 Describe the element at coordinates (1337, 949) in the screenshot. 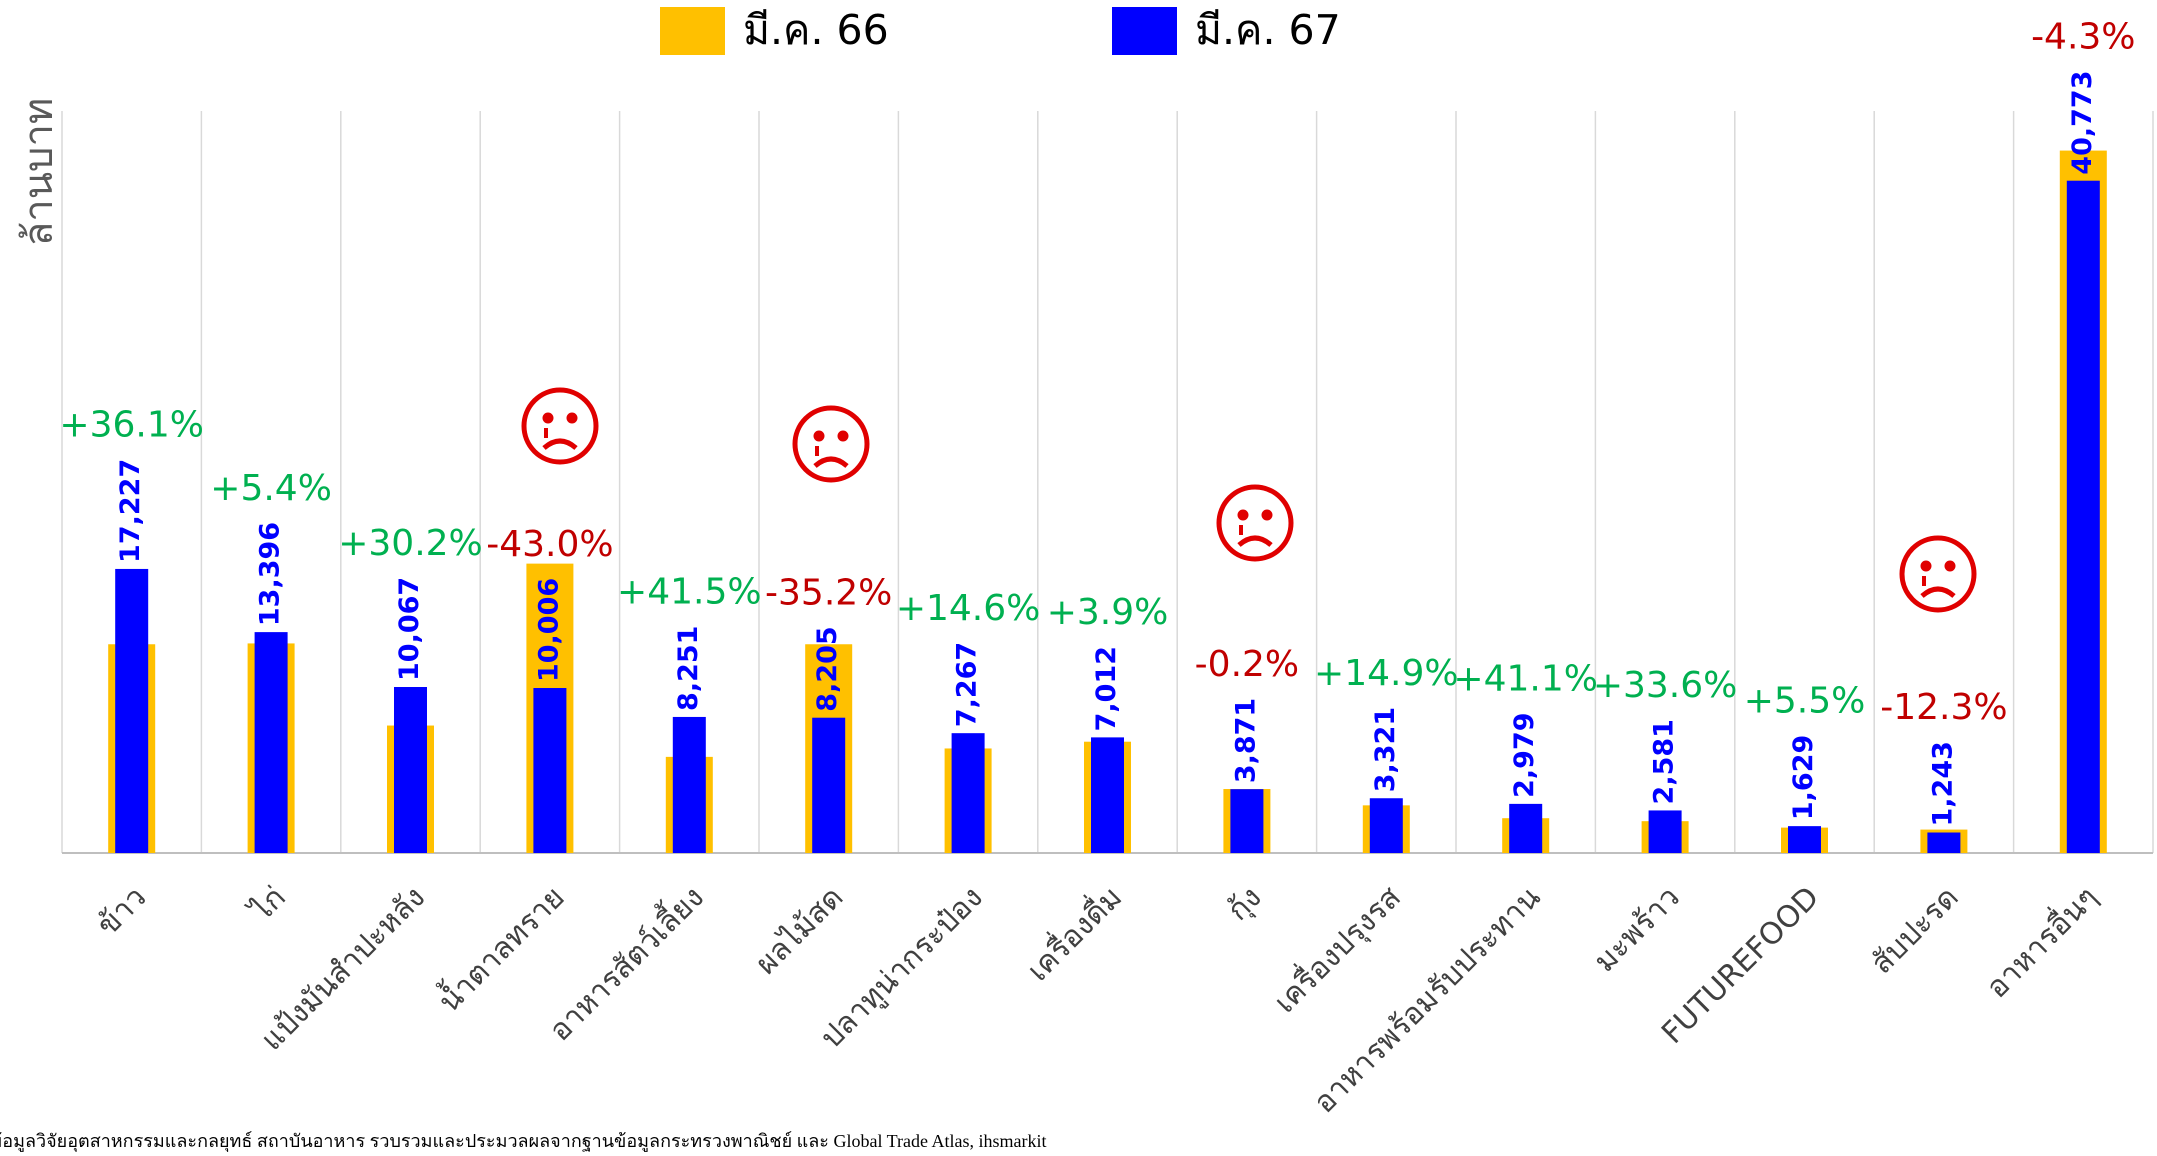

I see `x-tick-label: เครื่องปรุงรส` at that location.